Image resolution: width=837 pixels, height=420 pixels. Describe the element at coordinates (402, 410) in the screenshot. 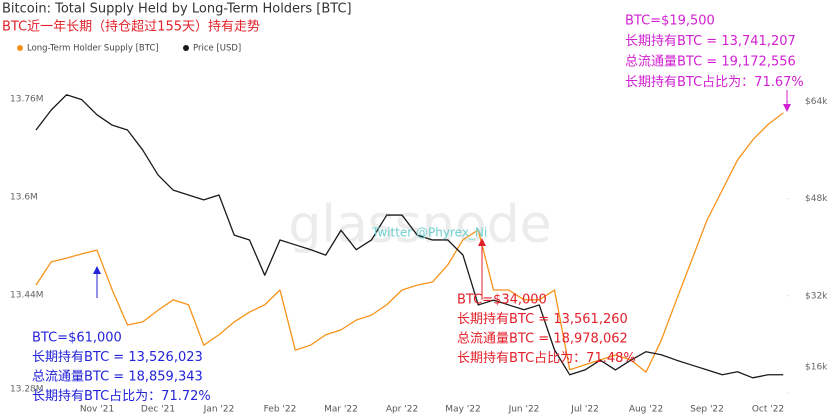

I see `x-tick-label: Apr '22` at that location.